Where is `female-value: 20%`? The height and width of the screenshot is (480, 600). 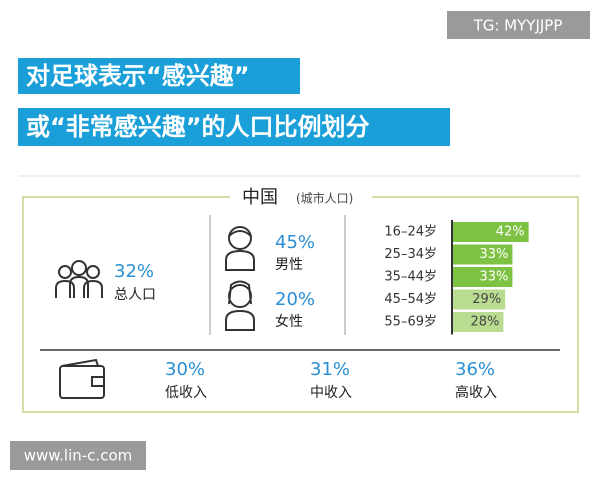 female-value: 20% is located at coordinates (295, 299).